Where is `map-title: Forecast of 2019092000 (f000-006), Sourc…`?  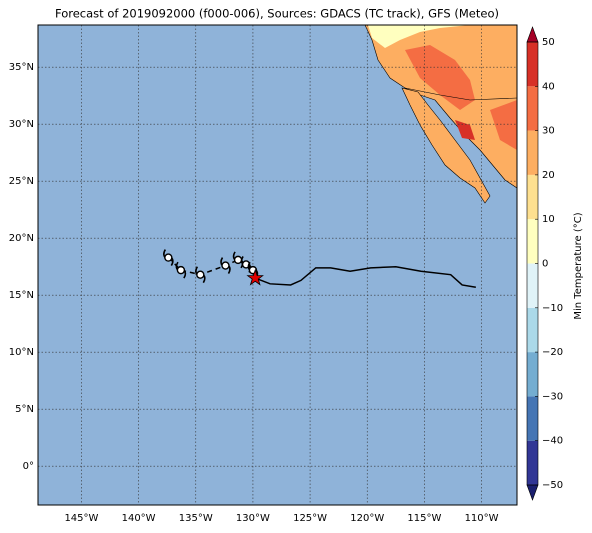 map-title: Forecast of 2019092000 (f000-006), Sourc… is located at coordinates (277, 14).